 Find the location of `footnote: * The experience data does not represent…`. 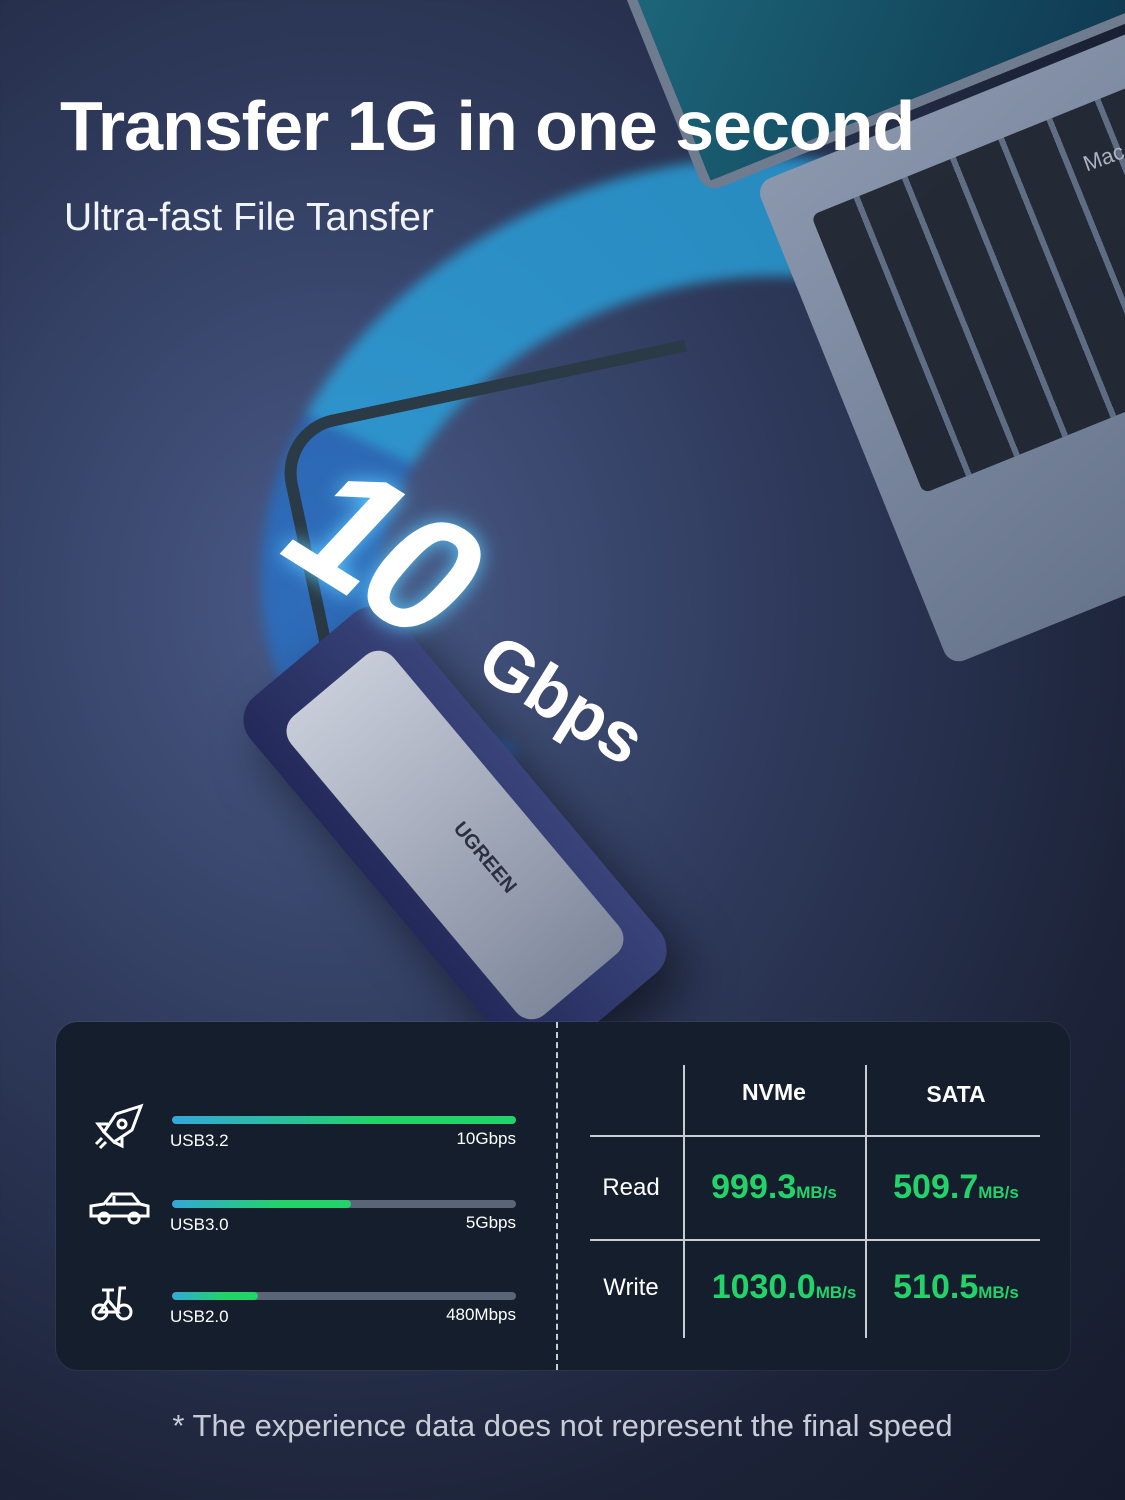

footnote: * The experience data does not represent… is located at coordinates (562, 1425).